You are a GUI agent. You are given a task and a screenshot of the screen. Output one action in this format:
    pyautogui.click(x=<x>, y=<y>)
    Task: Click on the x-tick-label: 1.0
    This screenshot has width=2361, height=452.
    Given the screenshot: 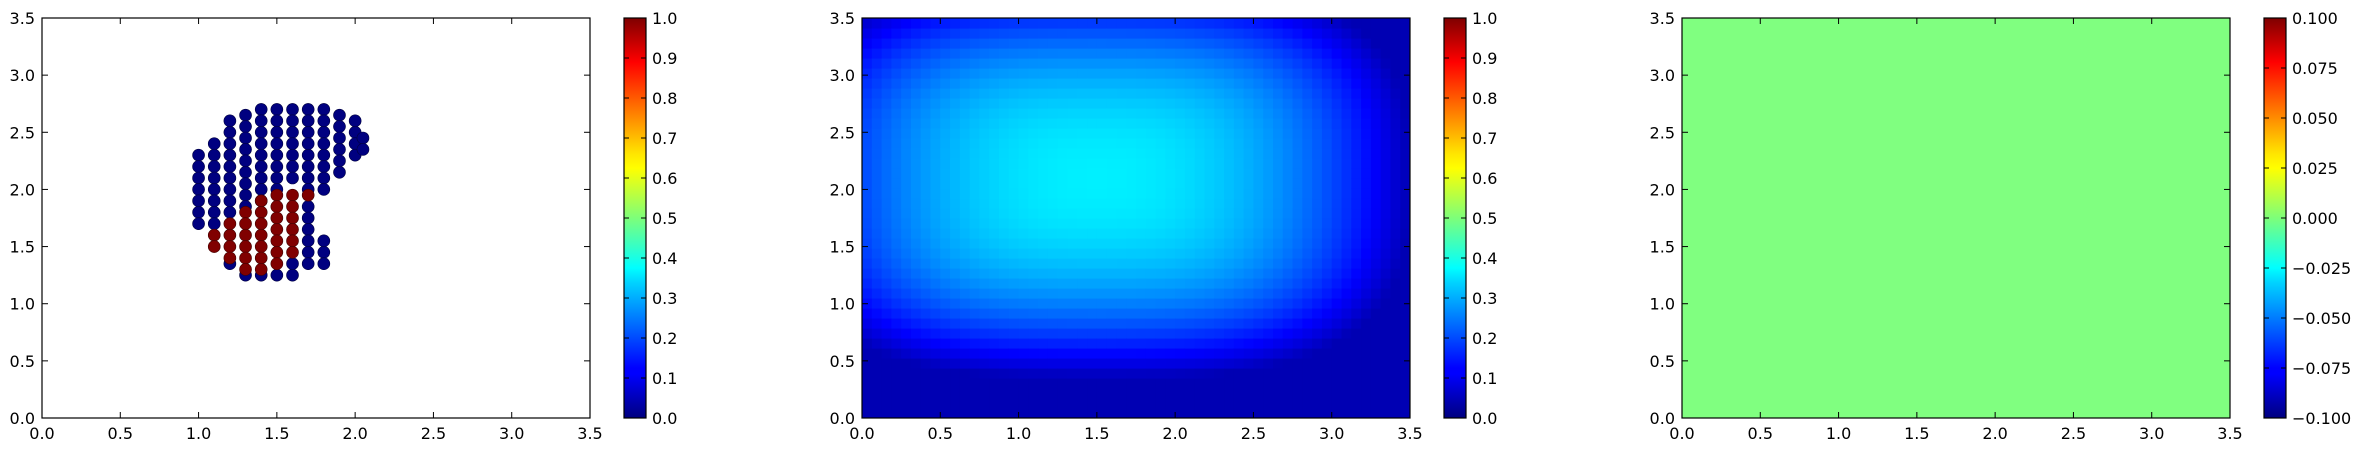 What is the action you would take?
    pyautogui.click(x=198, y=433)
    